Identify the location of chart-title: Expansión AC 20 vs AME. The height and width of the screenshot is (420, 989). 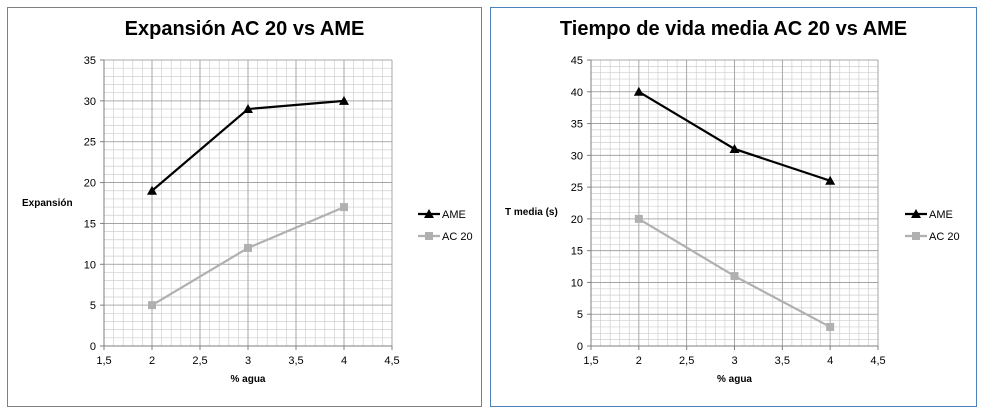
(244, 29).